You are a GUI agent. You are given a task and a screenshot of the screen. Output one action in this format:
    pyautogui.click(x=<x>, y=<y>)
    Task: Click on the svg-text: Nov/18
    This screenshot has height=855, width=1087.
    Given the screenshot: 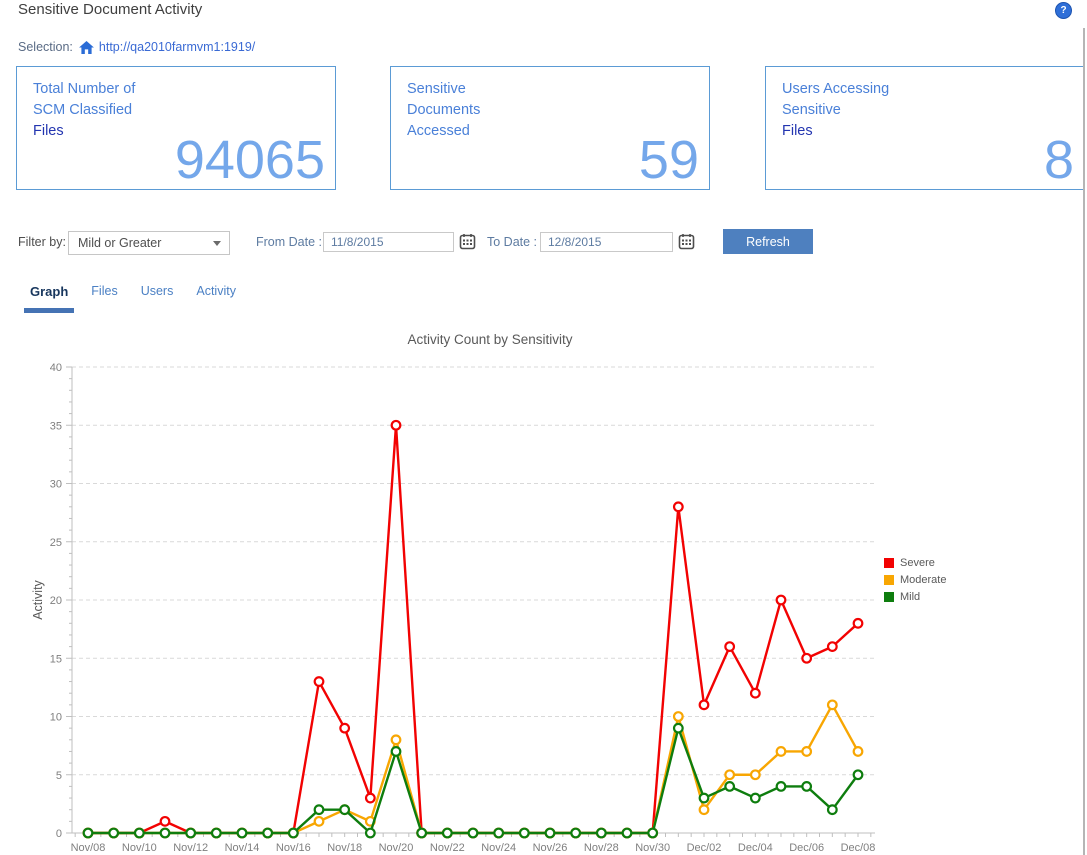 What is the action you would take?
    pyautogui.click(x=344, y=848)
    